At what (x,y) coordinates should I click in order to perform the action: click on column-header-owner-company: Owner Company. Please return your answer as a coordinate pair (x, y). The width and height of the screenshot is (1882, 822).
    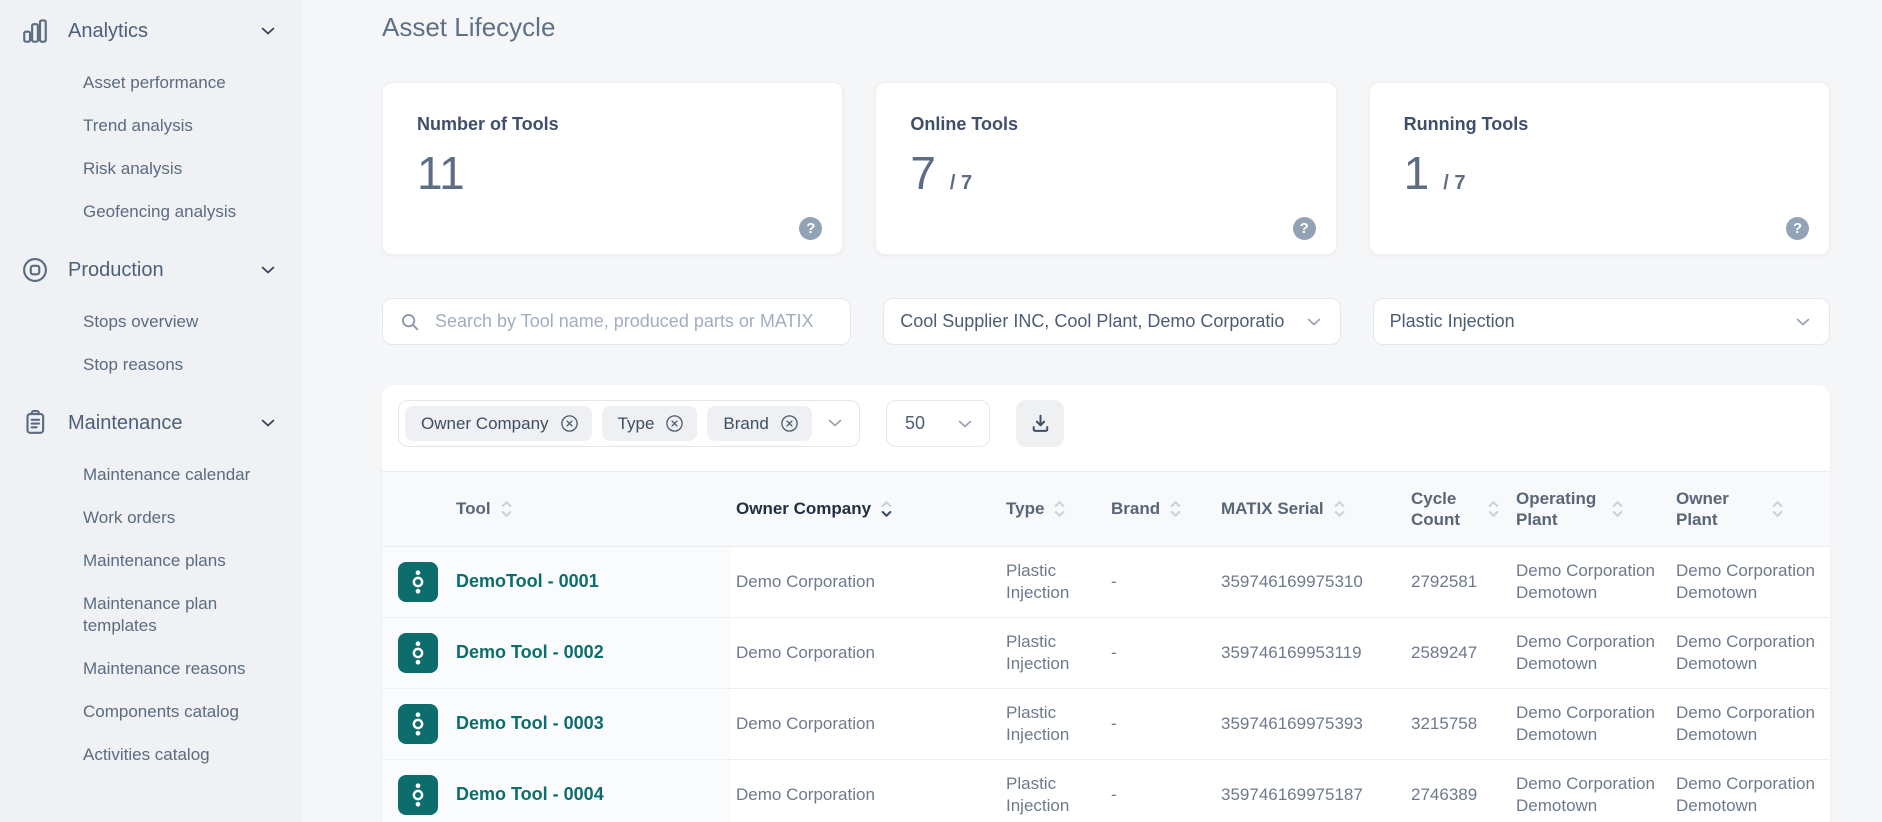
    Looking at the image, I should click on (865, 509).